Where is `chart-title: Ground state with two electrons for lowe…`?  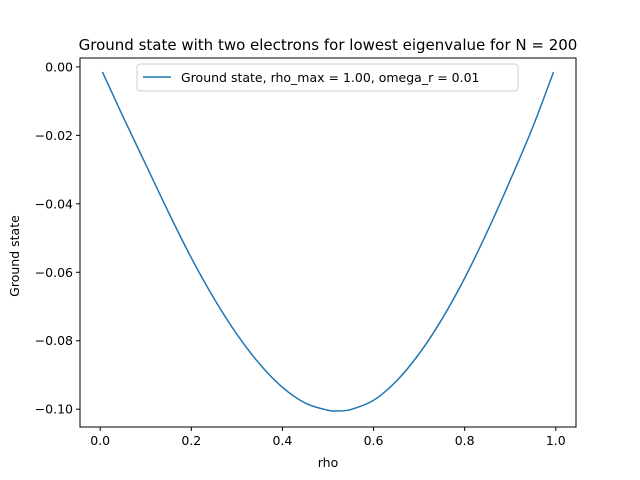 chart-title: Ground state with two electrons for lowe… is located at coordinates (328, 45).